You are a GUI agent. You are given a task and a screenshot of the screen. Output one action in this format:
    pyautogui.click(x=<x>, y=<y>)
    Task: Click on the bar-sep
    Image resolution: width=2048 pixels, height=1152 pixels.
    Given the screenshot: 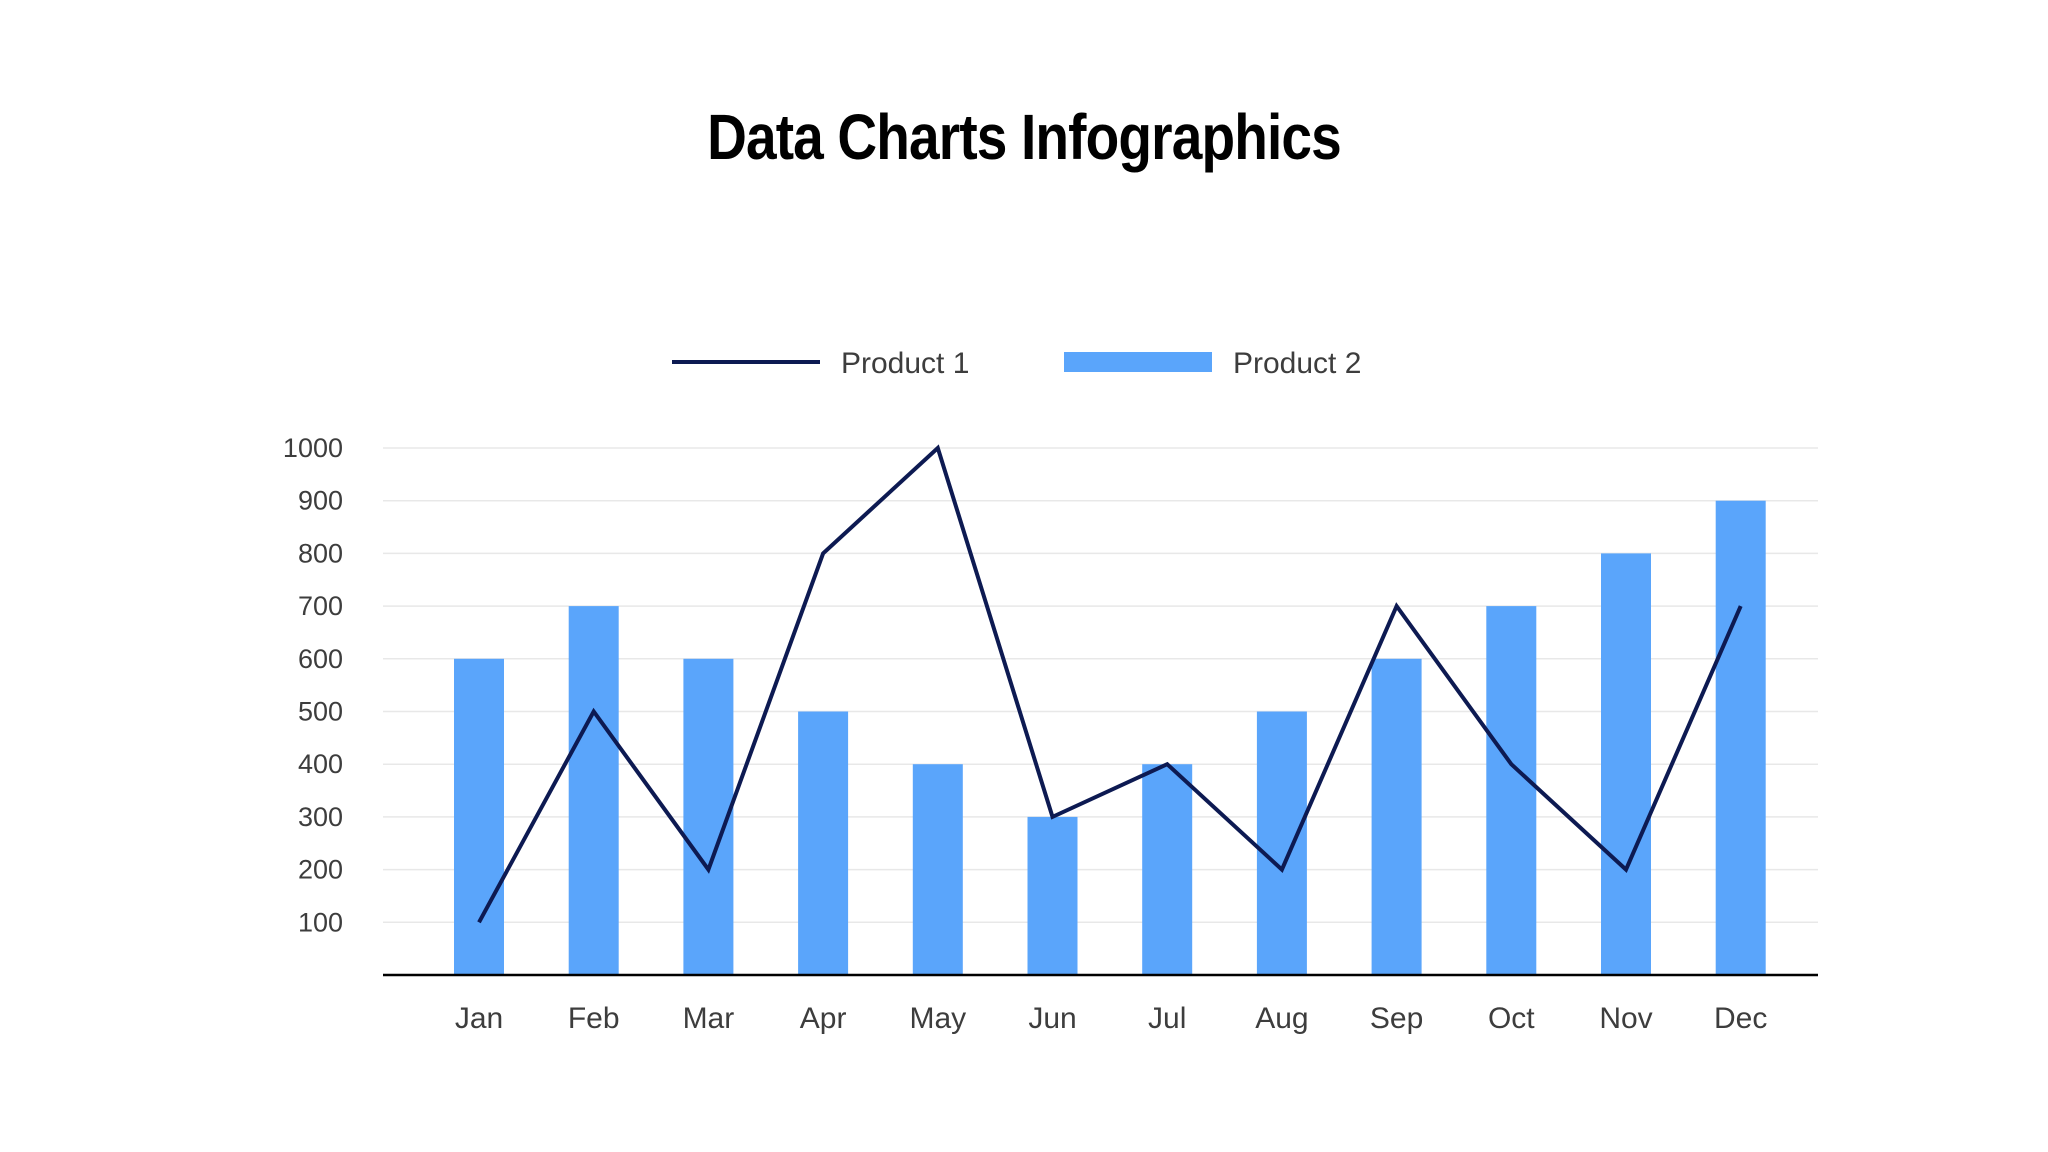 What is the action you would take?
    pyautogui.click(x=1396, y=816)
    